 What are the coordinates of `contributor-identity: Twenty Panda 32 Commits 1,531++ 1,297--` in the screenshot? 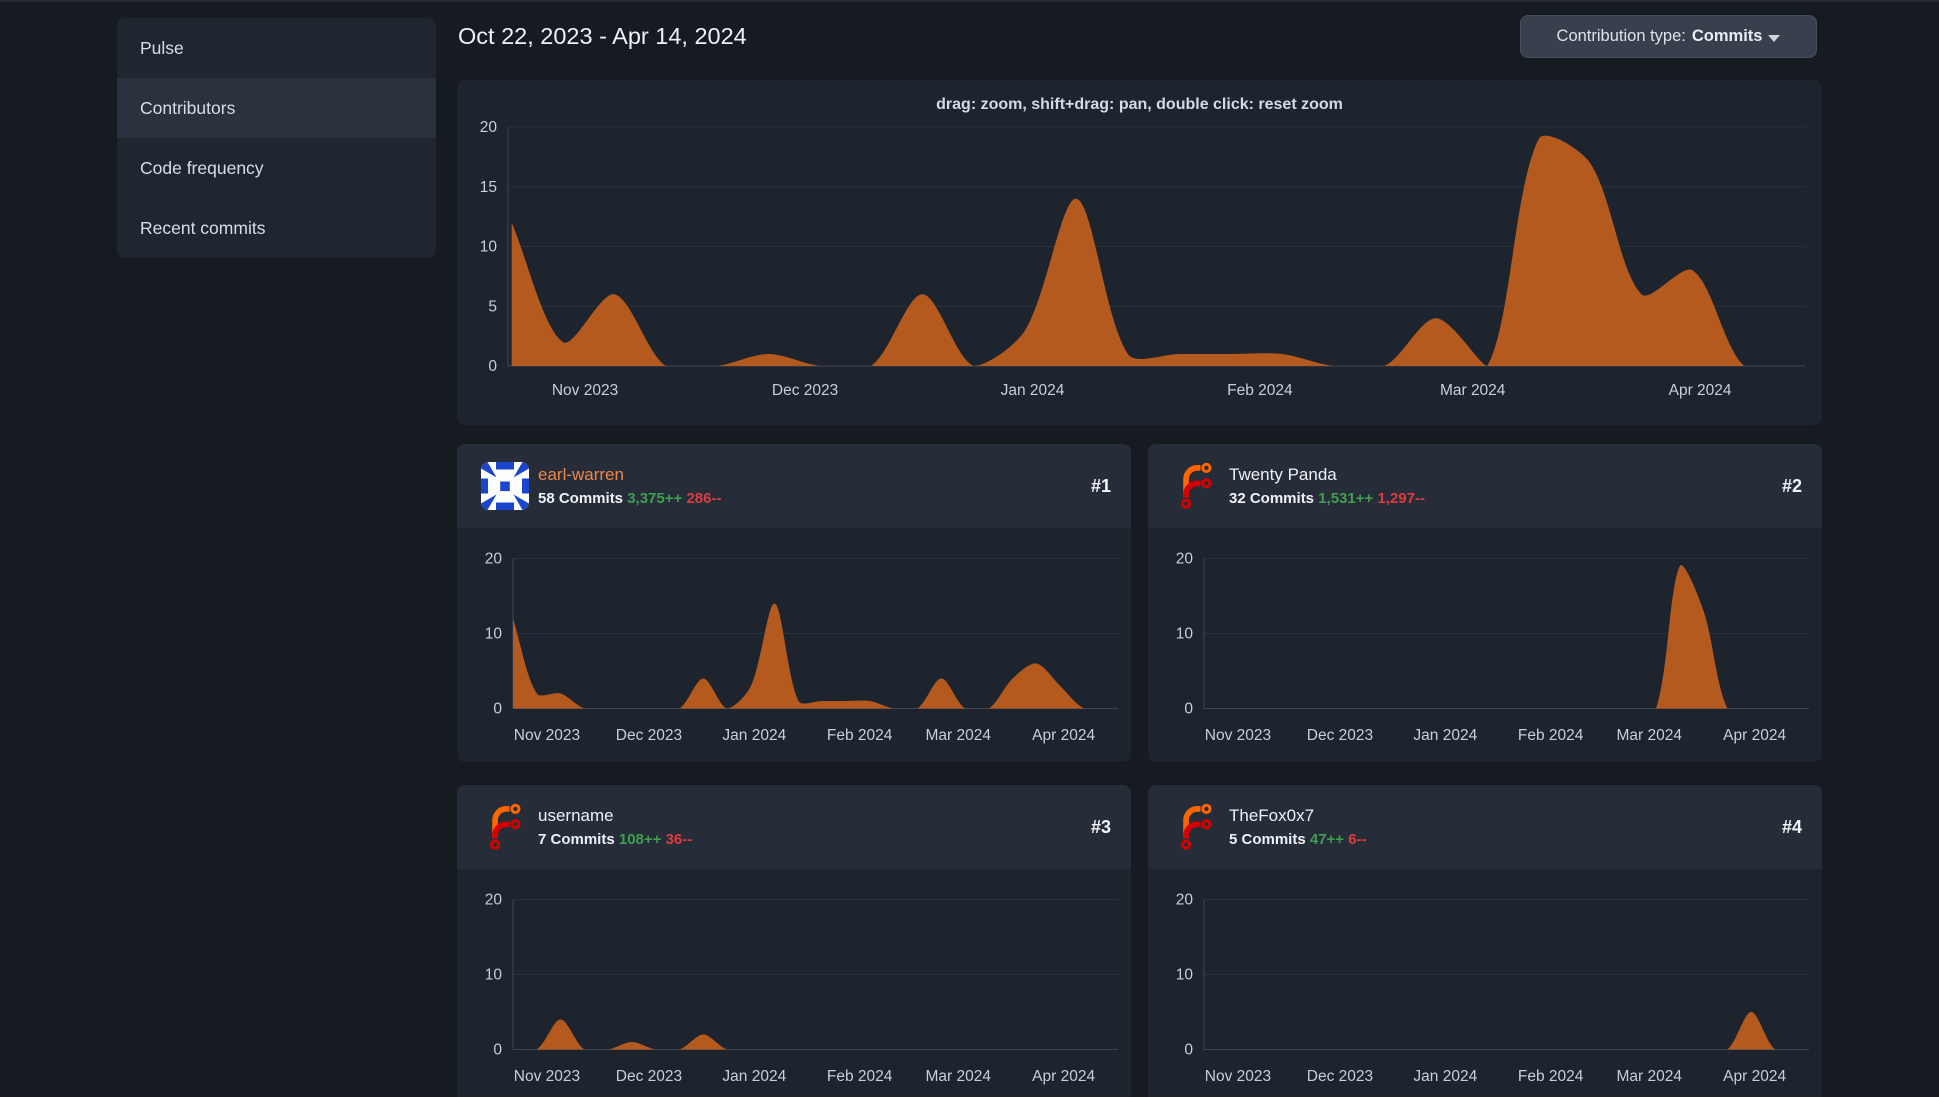 It's located at (1327, 486).